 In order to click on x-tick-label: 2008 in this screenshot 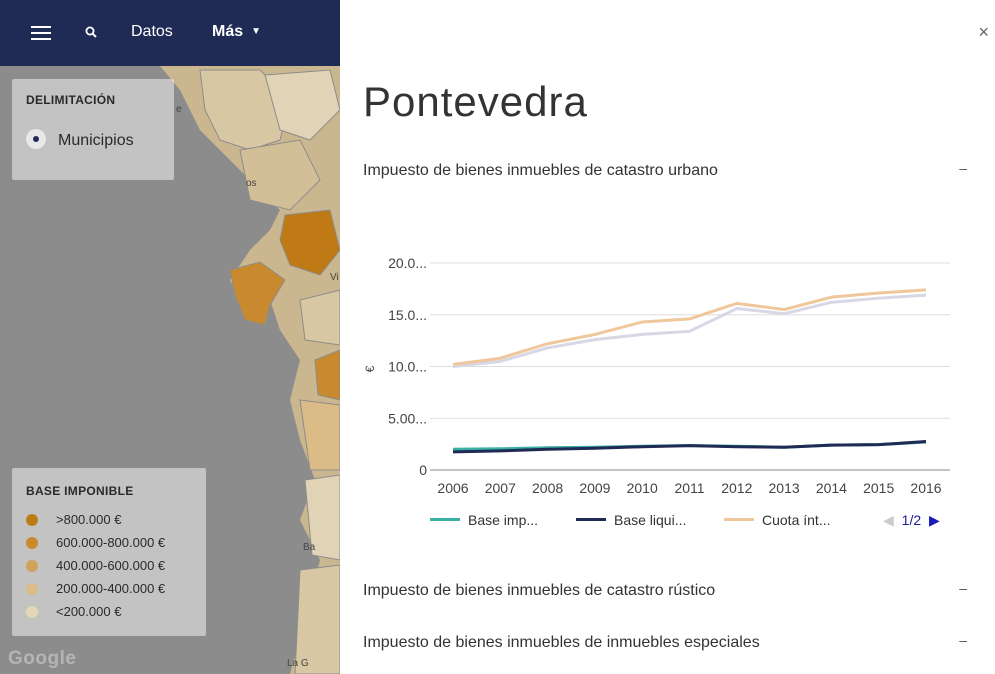, I will do `click(547, 488)`.